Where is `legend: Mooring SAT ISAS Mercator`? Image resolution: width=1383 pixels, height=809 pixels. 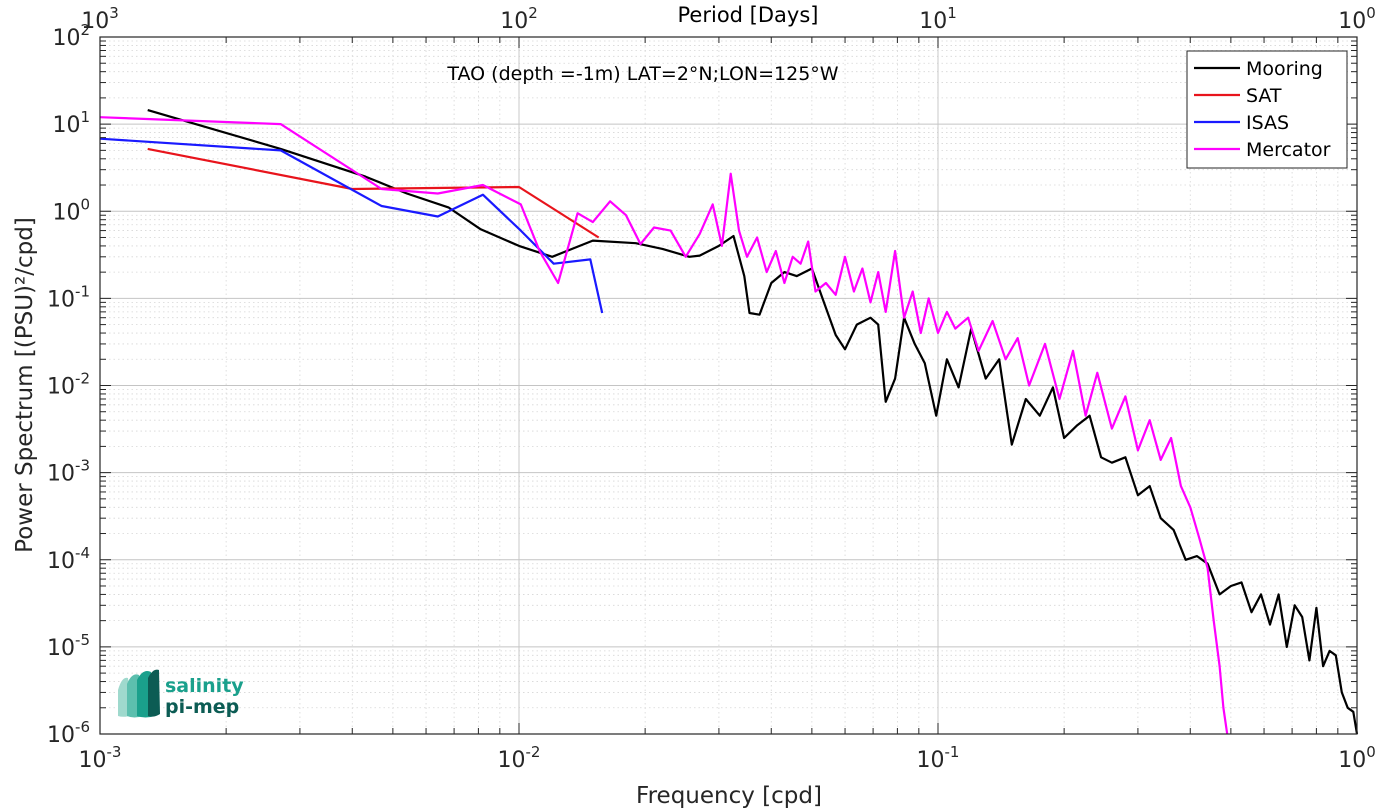
legend: Mooring SAT ISAS Mercator is located at coordinates (1267, 109).